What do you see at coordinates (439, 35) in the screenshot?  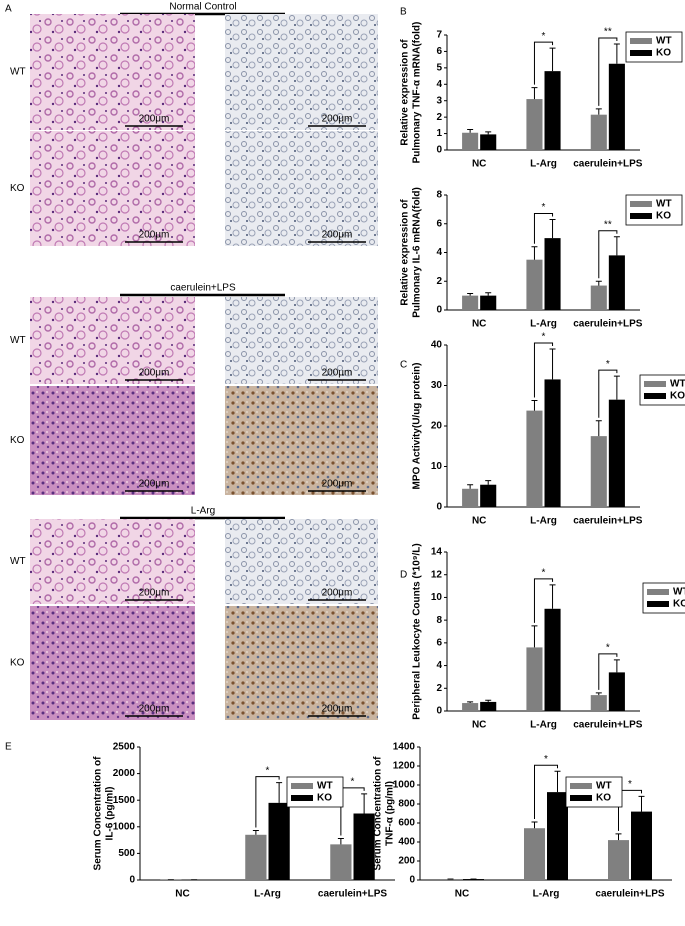 I see `y-tick-label: 7` at bounding box center [439, 35].